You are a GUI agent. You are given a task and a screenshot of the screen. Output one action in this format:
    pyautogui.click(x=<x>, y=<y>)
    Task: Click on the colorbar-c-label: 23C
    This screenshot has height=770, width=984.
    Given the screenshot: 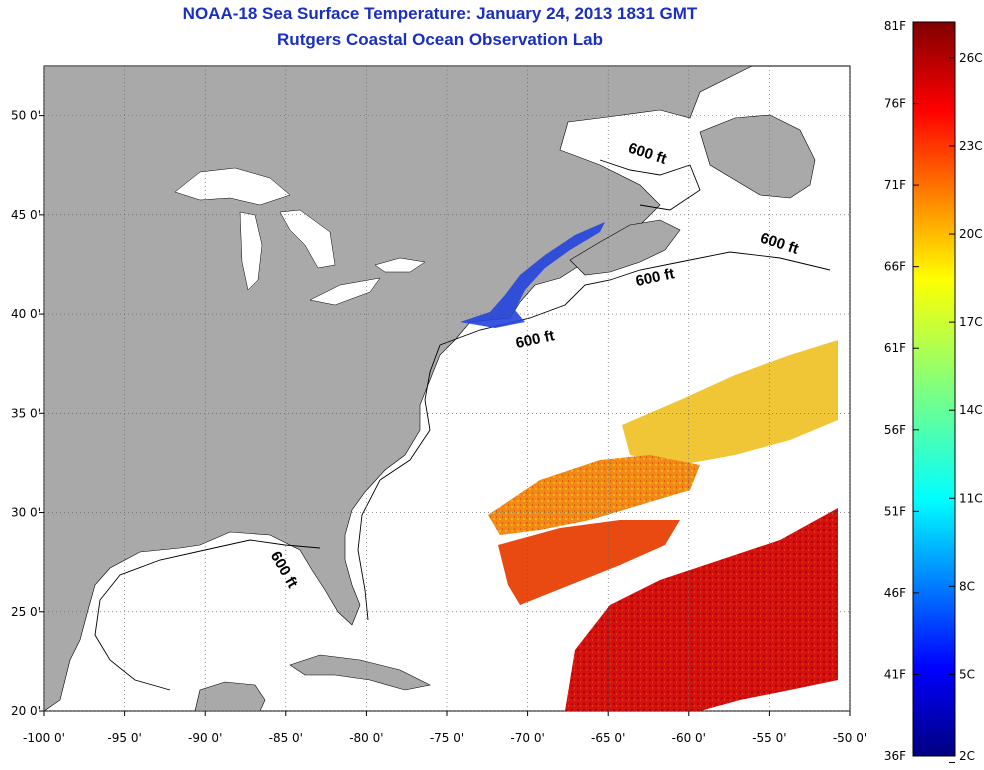 What is the action you would take?
    pyautogui.click(x=971, y=146)
    